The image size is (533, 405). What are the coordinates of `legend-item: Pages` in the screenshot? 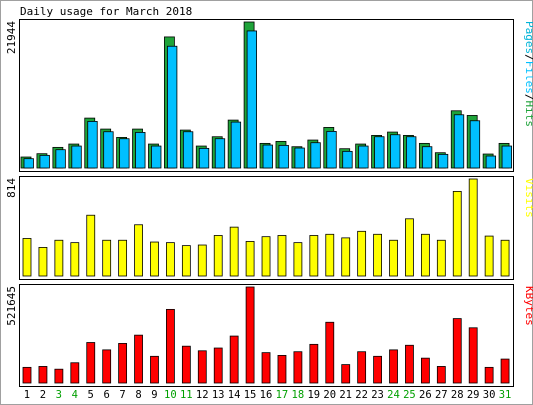 It's located at (528, 37).